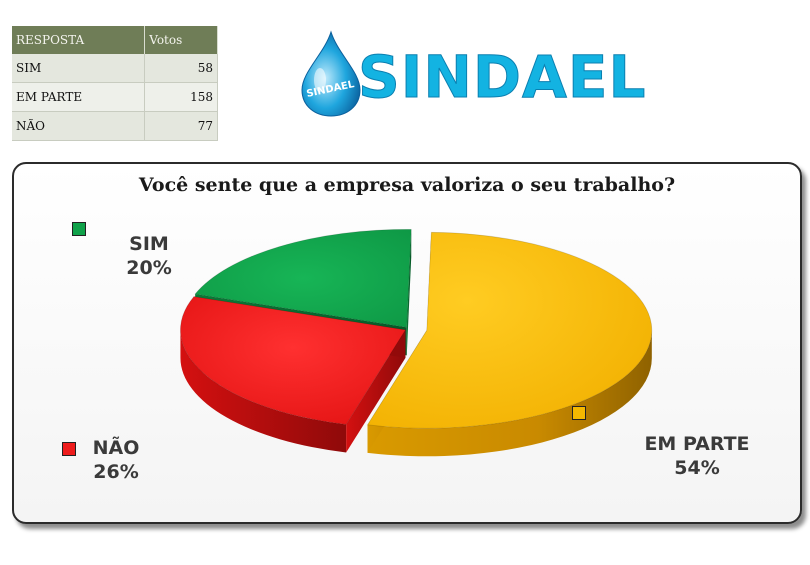  What do you see at coordinates (149, 244) in the screenshot?
I see `slice-name-sim: SIM` at bounding box center [149, 244].